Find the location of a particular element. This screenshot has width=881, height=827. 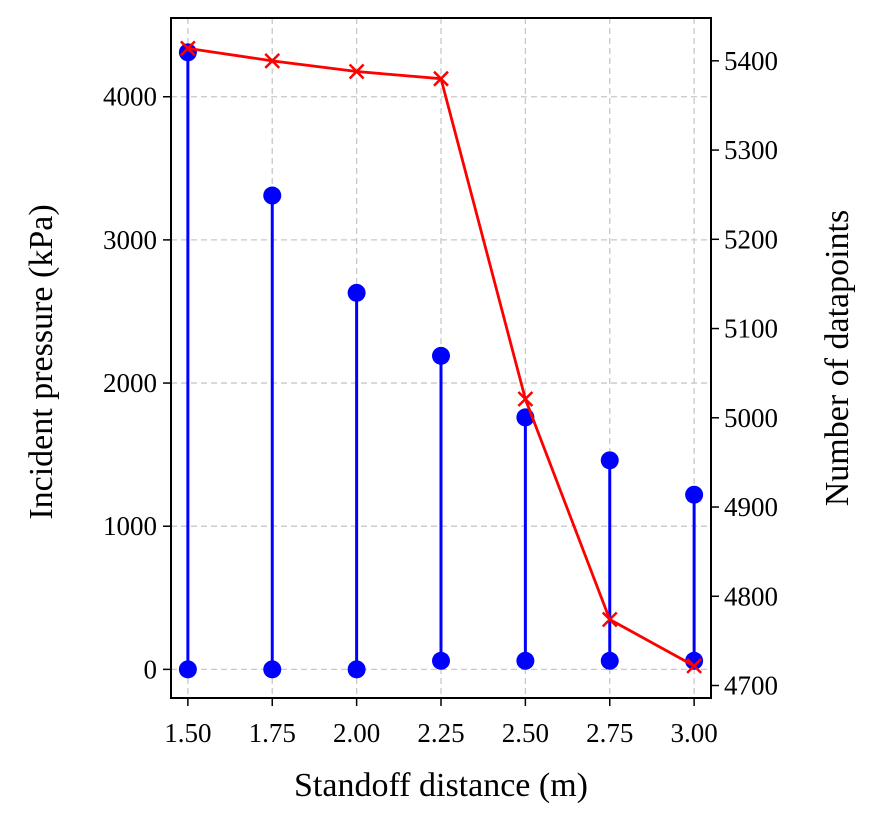

x-axis-ticks: 1.50 1.75 2.00 2.25 2.50 2.75 3.00 is located at coordinates (441, 723).